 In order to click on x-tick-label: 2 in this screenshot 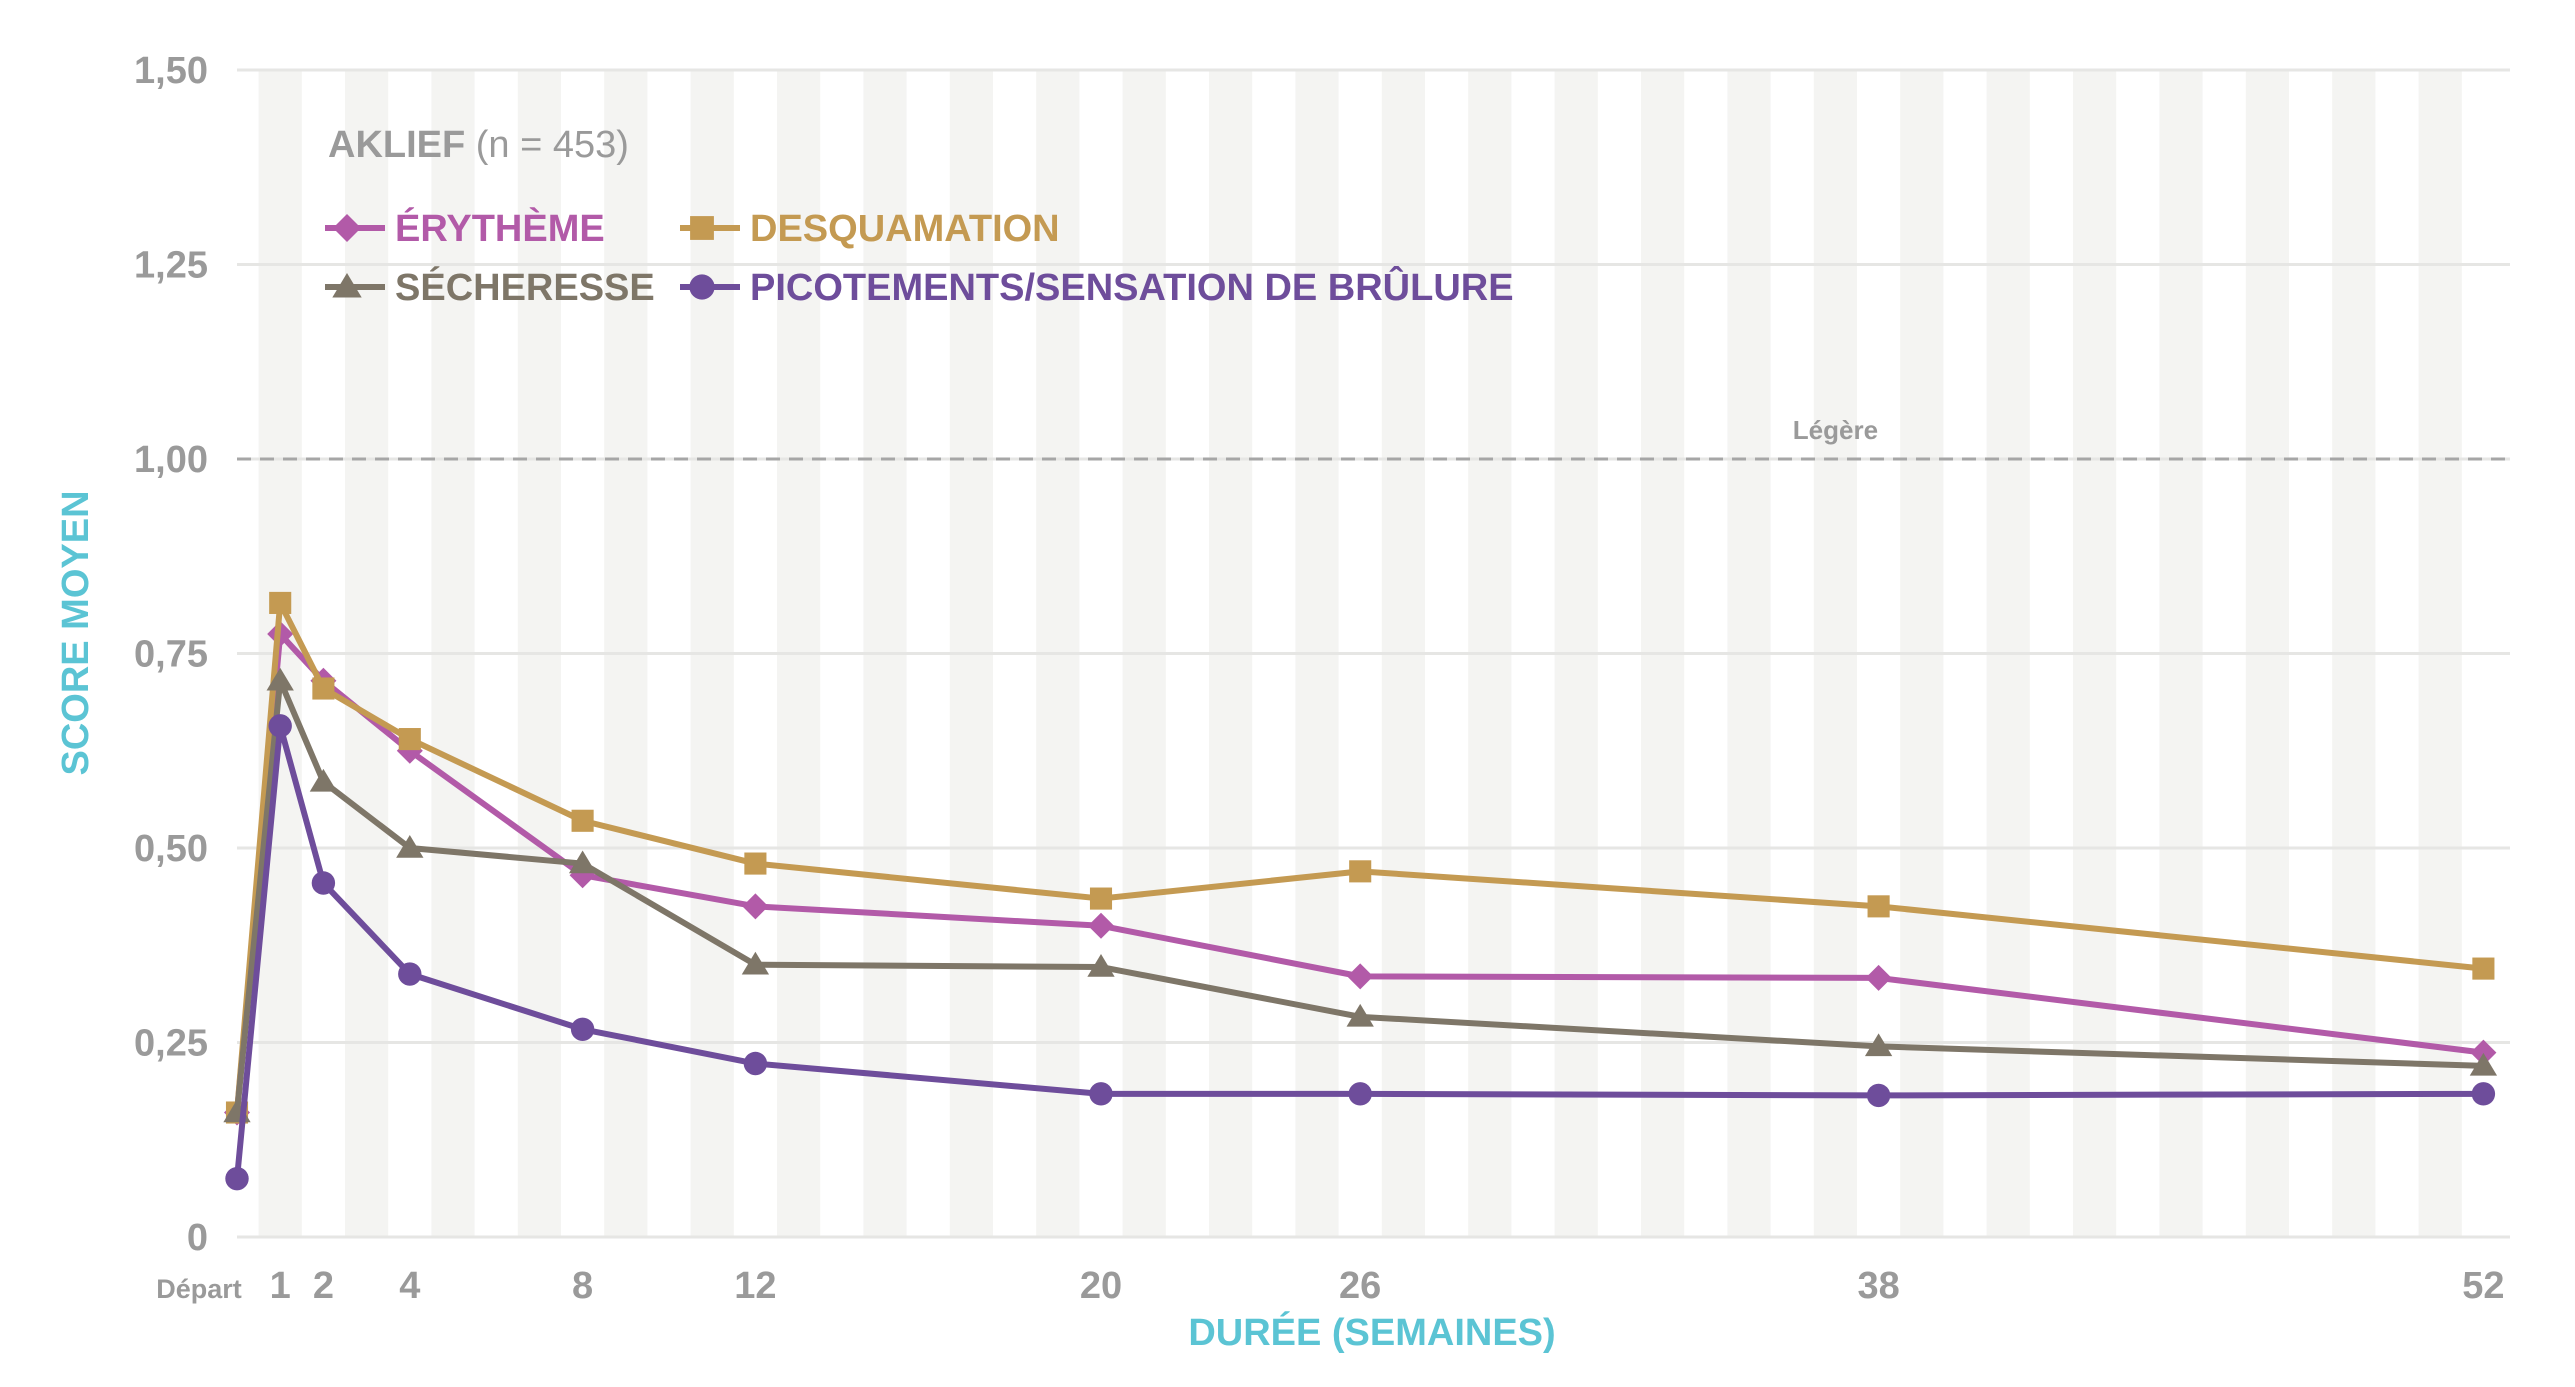, I will do `click(323, 1286)`.